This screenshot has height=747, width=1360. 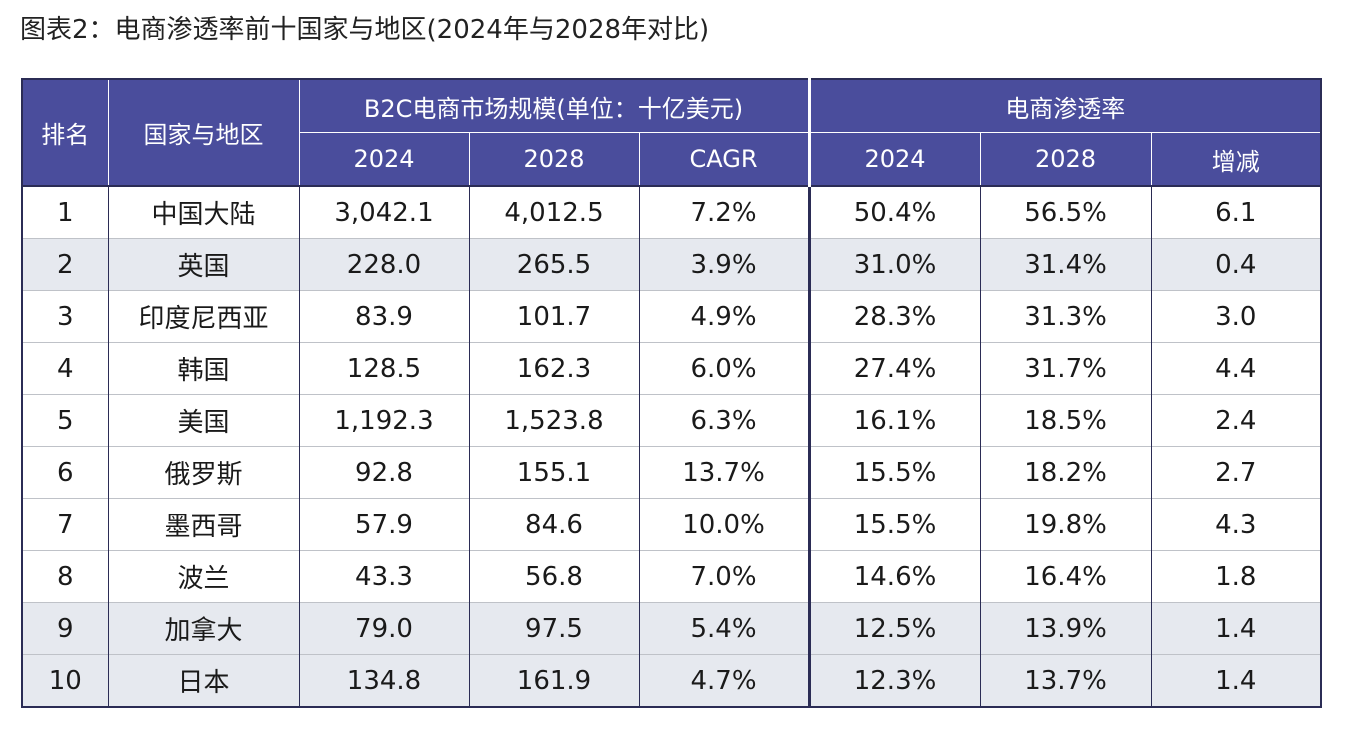 I want to click on cell-penetration-2028: 18.5%, so click(x=1065, y=420).